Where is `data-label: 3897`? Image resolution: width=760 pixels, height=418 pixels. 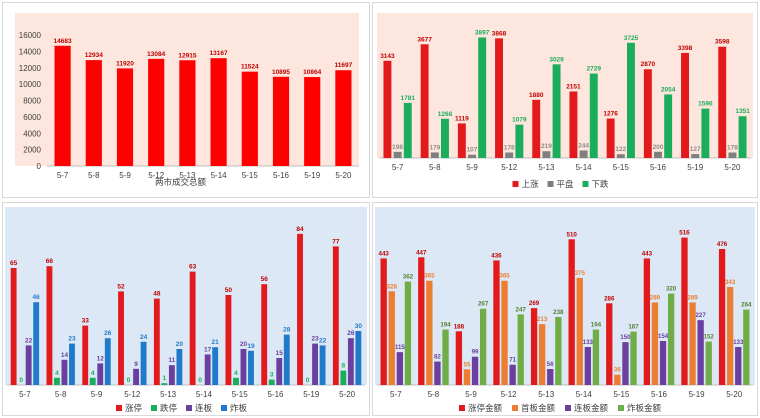 data-label: 3897 is located at coordinates (482, 32).